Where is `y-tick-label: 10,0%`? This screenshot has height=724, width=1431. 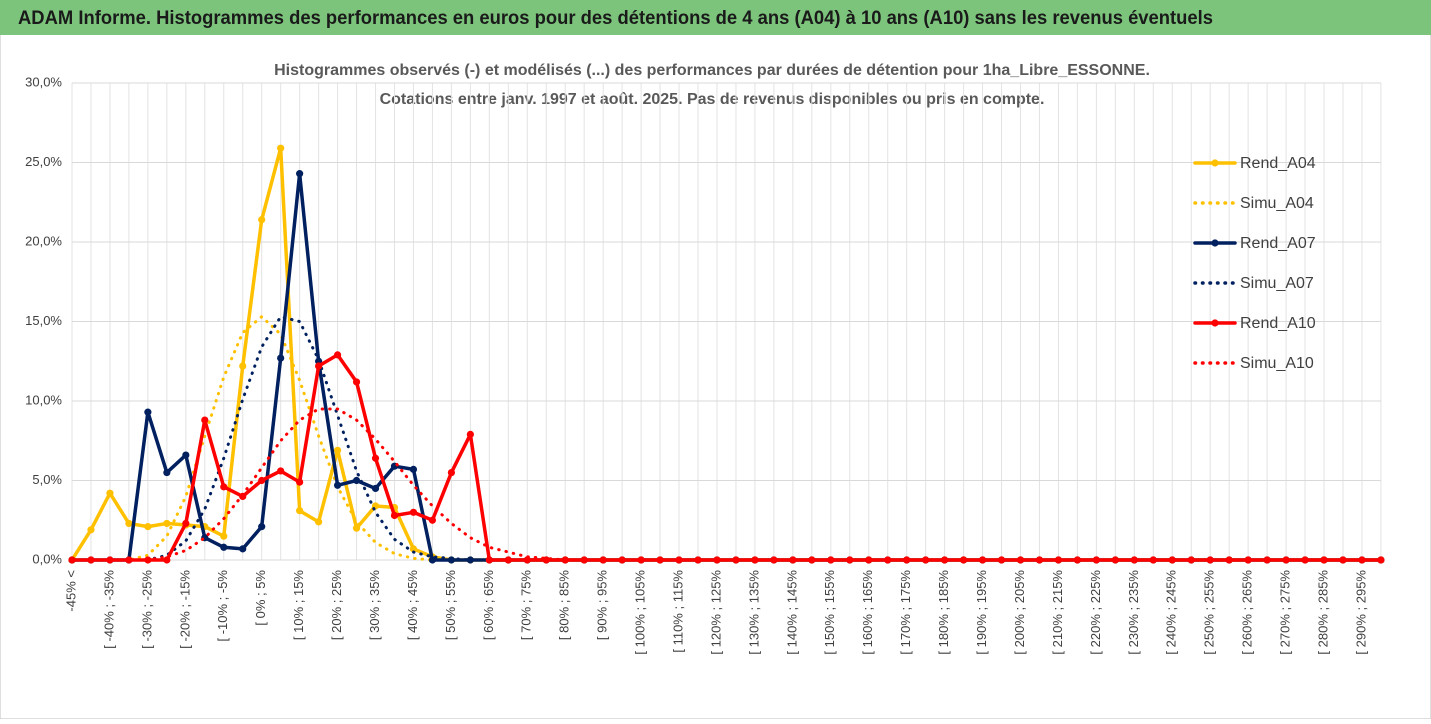 y-tick-label: 10,0% is located at coordinates (43, 399).